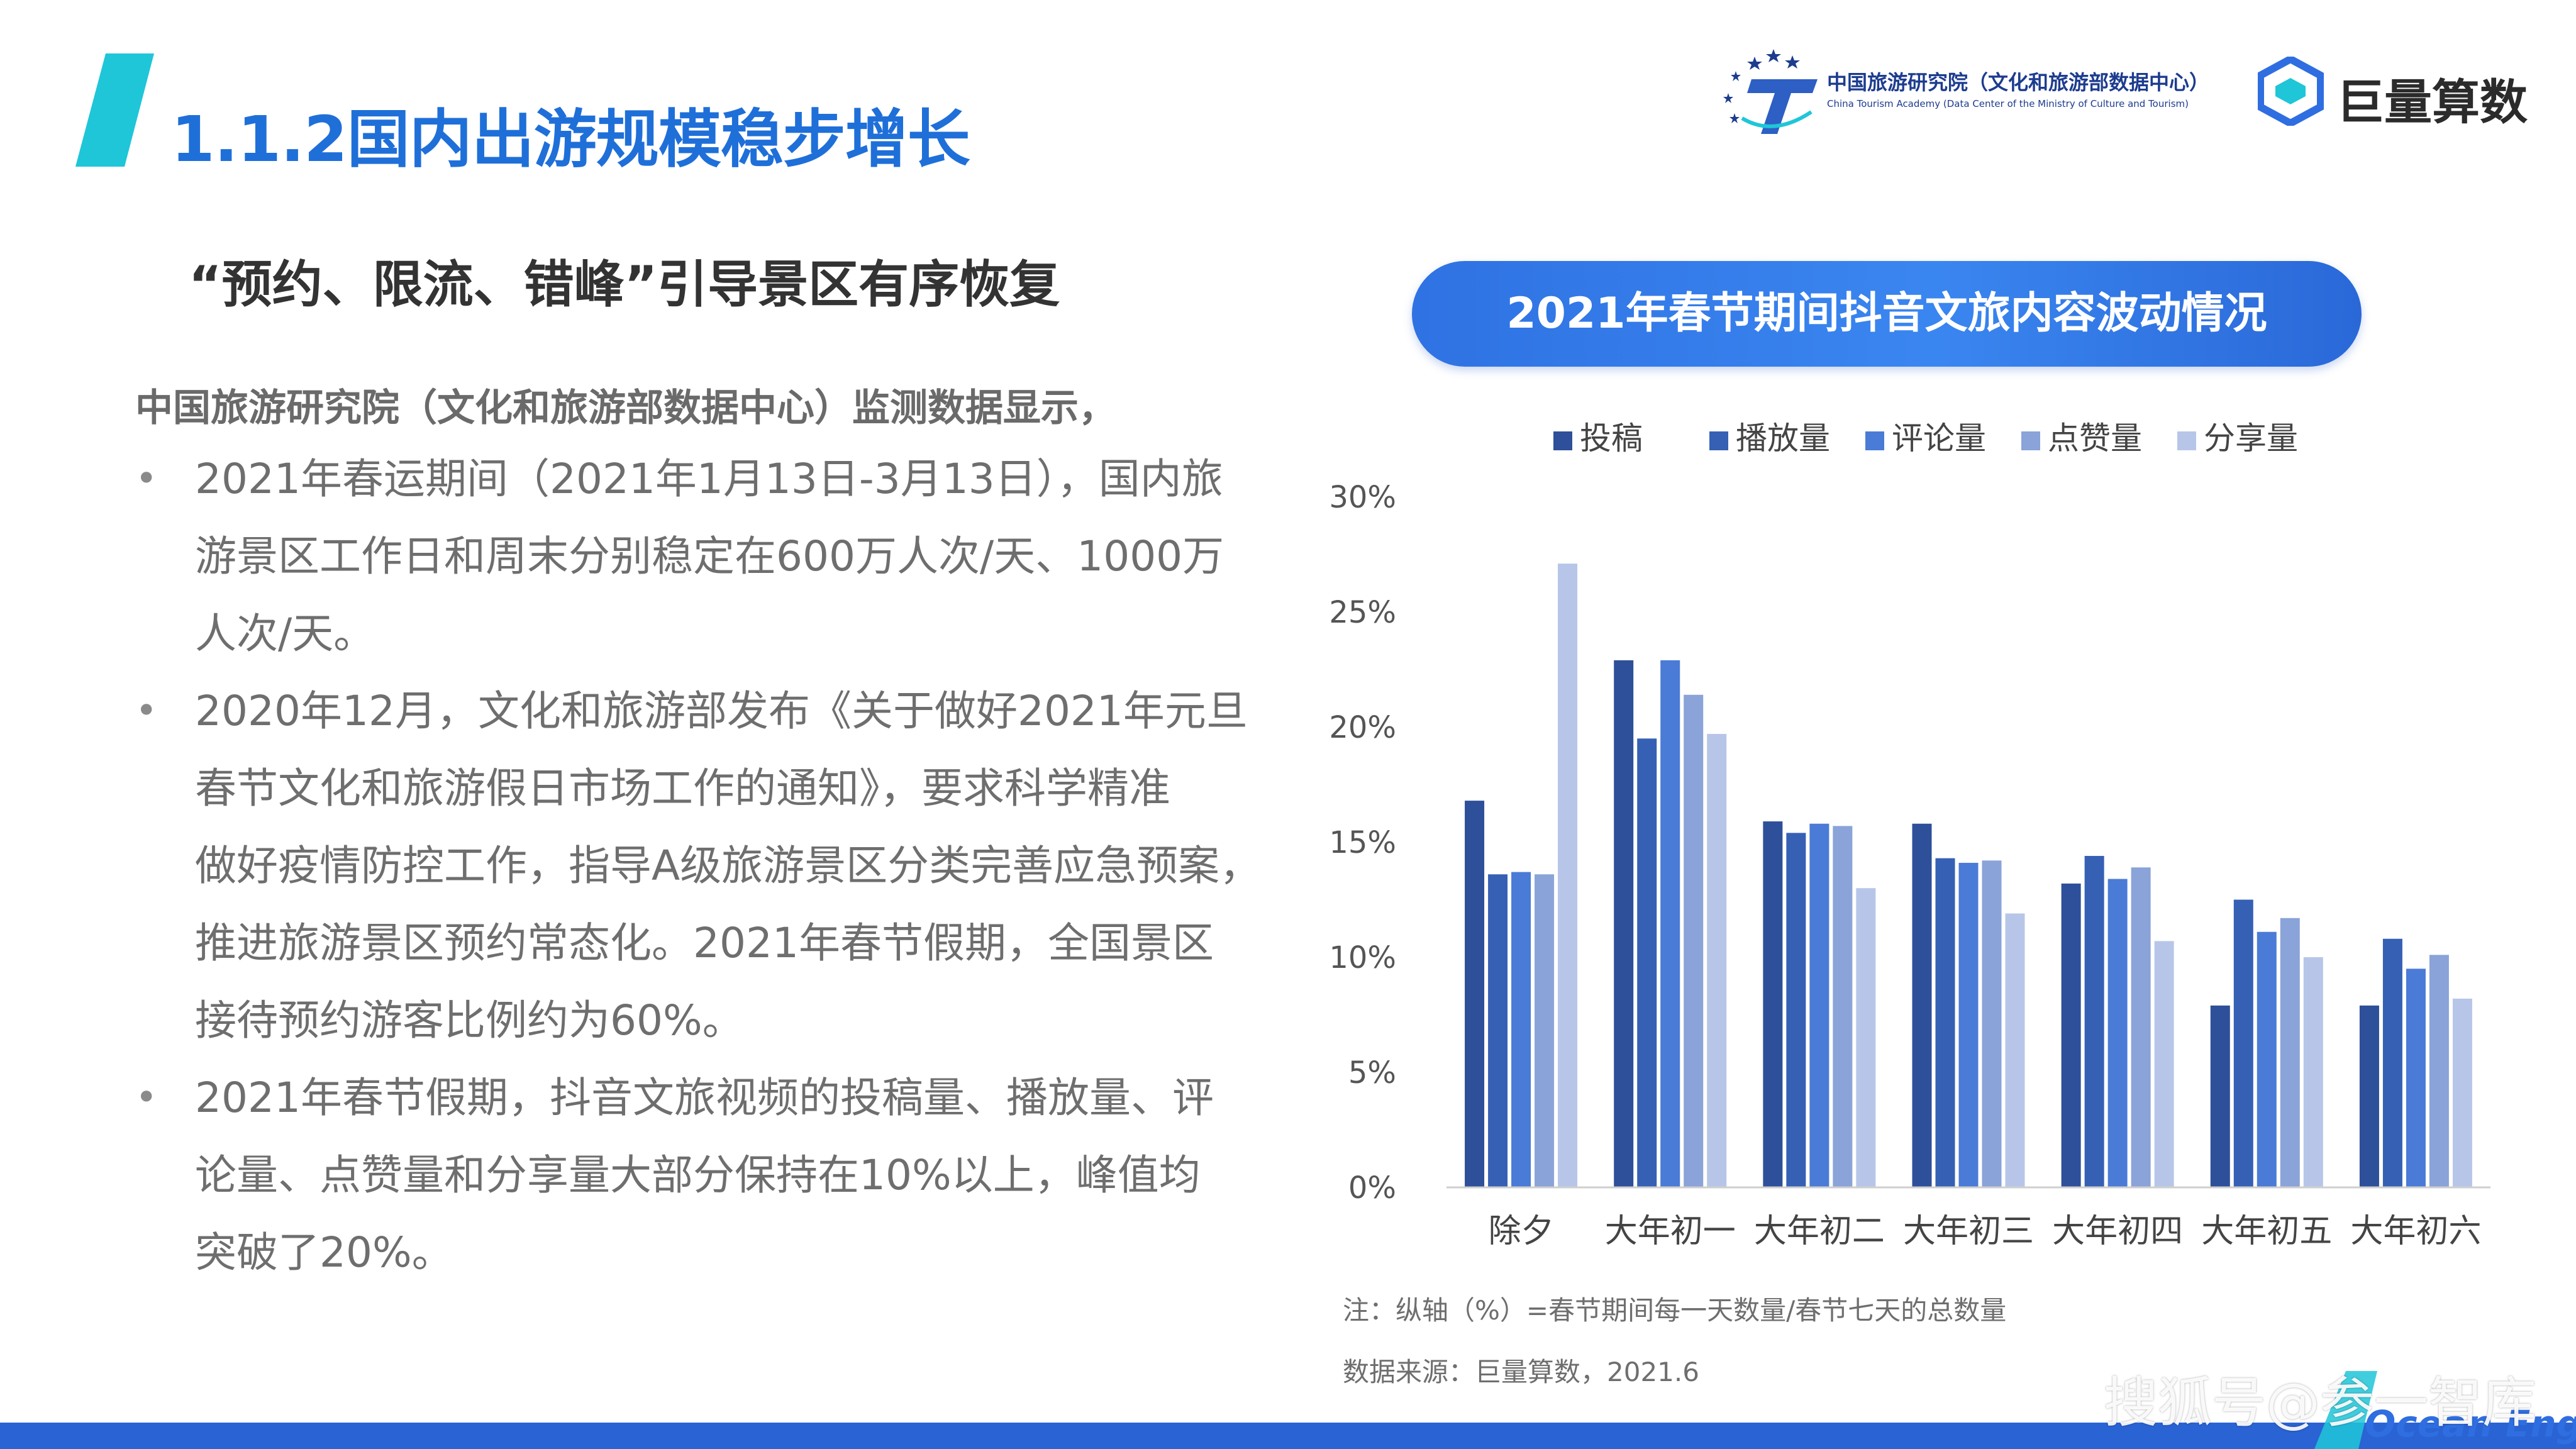 This screenshot has height=1449, width=2576. Describe the element at coordinates (469, 1020) in the screenshot. I see `bullet-line: 接待预约游客比例约为60%。` at that location.